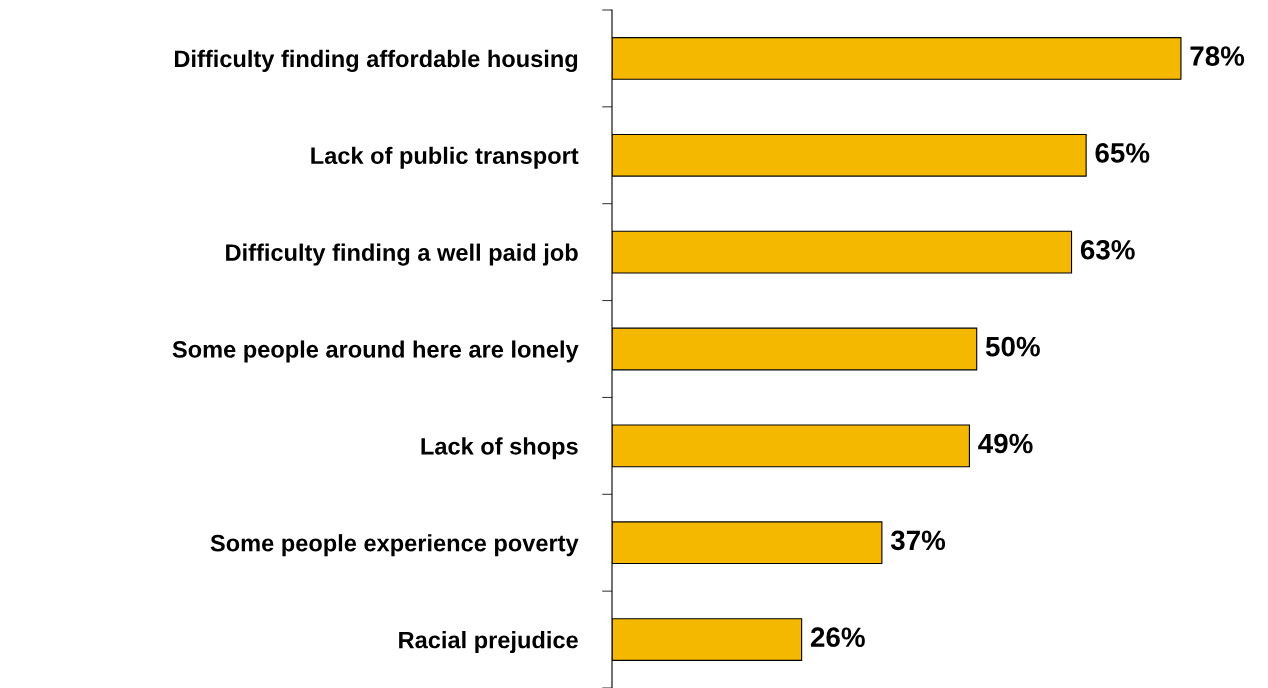 This screenshot has width=1268, height=688. I want to click on y-tick-label: Lack of public transport, so click(445, 157).